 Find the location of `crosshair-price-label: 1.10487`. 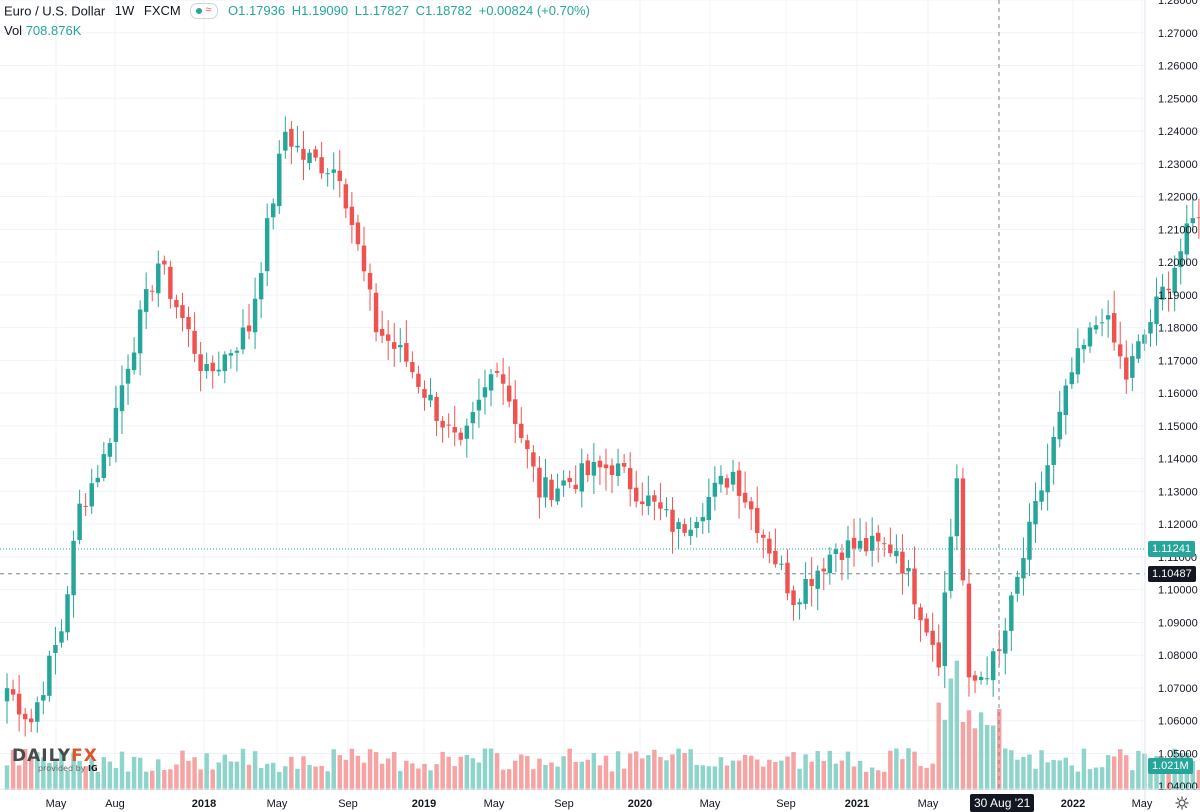

crosshair-price-label: 1.10487 is located at coordinates (1172, 573).